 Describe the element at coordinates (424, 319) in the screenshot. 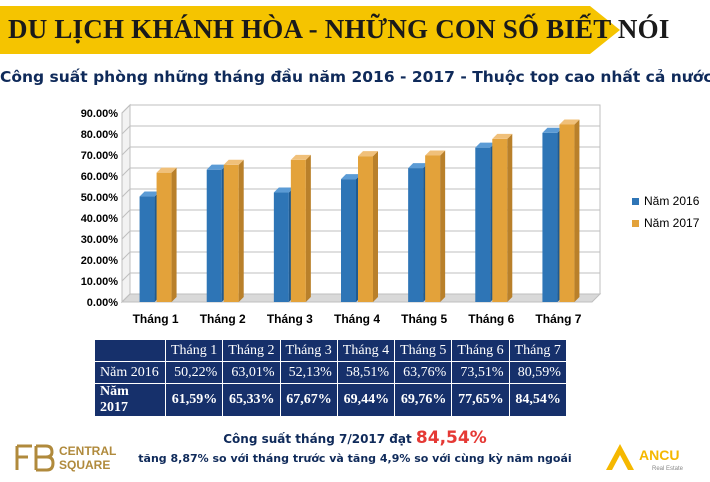

I see `x-tick-label: Tháng 5` at that location.